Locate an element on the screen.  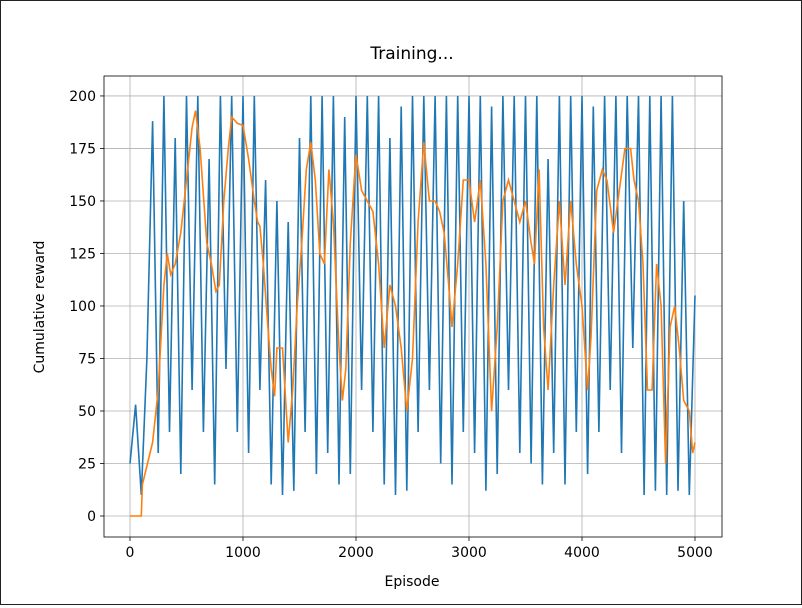
y-tick-label: 100 is located at coordinates (82, 307).